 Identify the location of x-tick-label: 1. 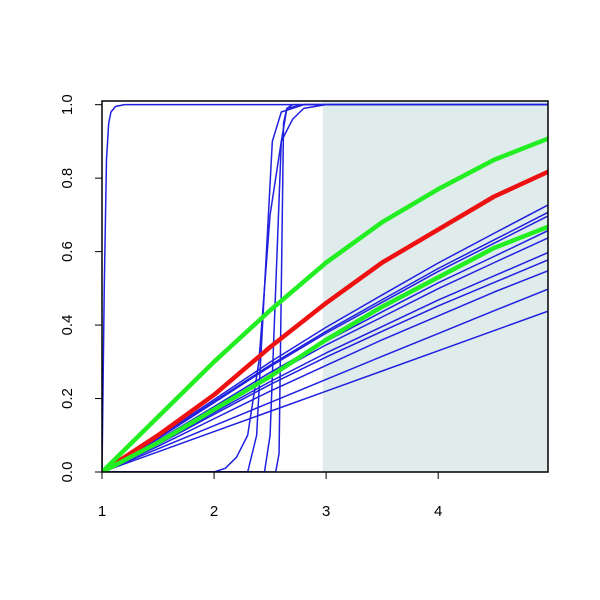
(102, 511).